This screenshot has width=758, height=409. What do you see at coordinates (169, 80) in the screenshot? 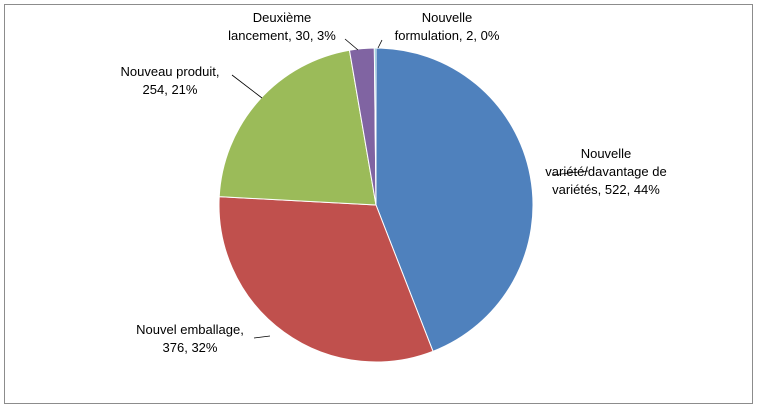
I see `slice-label-2: Nouveau produit, 254, 21%` at bounding box center [169, 80].